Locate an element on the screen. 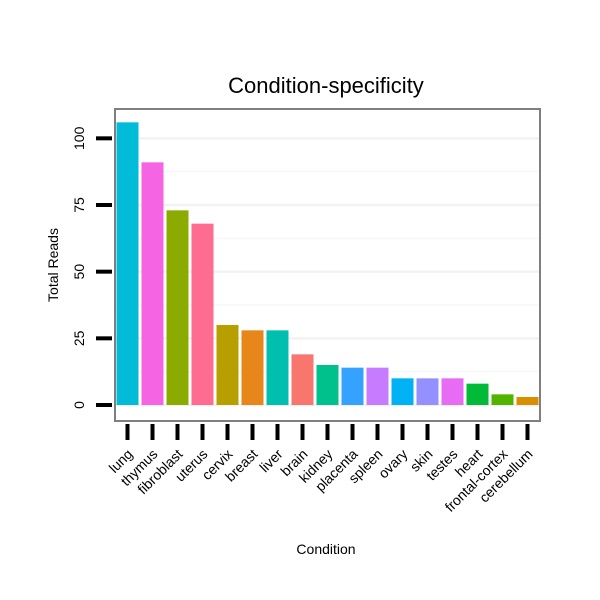 Image resolution: width=600 pixels, height=600 pixels. chart-title: Condition-specificity is located at coordinates (326, 85).